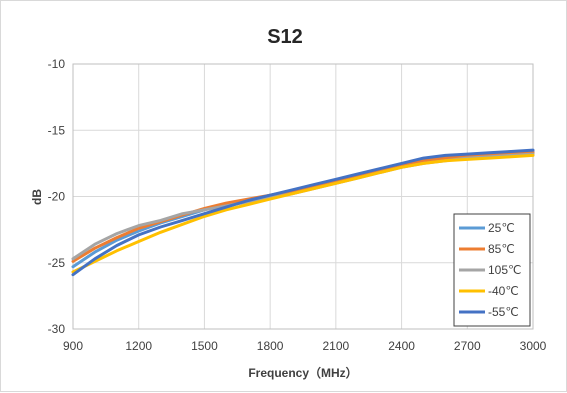 The height and width of the screenshot is (393, 567). Describe the element at coordinates (270, 346) in the screenshot. I see `x-tick-label: 1800` at that location.